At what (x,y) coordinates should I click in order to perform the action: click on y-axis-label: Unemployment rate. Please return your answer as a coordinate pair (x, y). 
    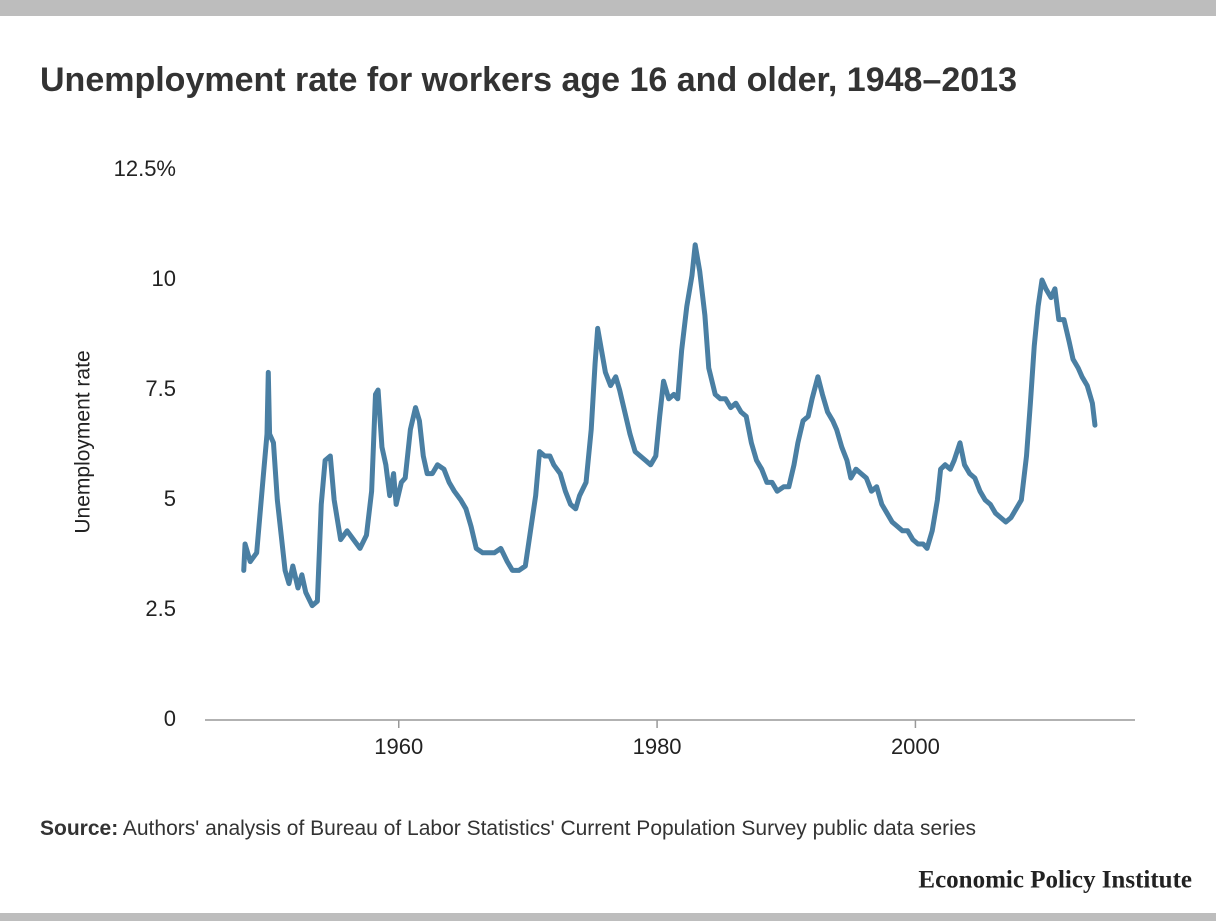
    Looking at the image, I should click on (83, 441).